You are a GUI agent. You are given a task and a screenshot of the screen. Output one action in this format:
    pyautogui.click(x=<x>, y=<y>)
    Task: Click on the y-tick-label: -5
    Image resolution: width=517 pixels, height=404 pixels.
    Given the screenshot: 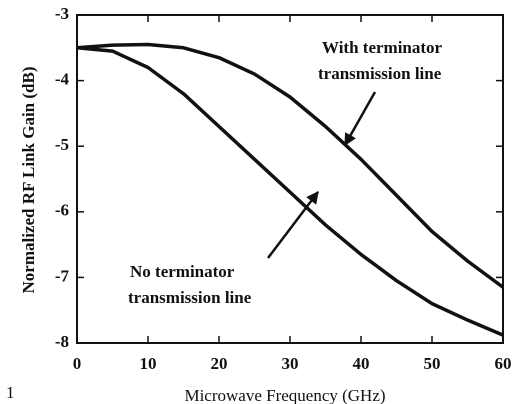 What is the action you would take?
    pyautogui.click(x=62, y=144)
    